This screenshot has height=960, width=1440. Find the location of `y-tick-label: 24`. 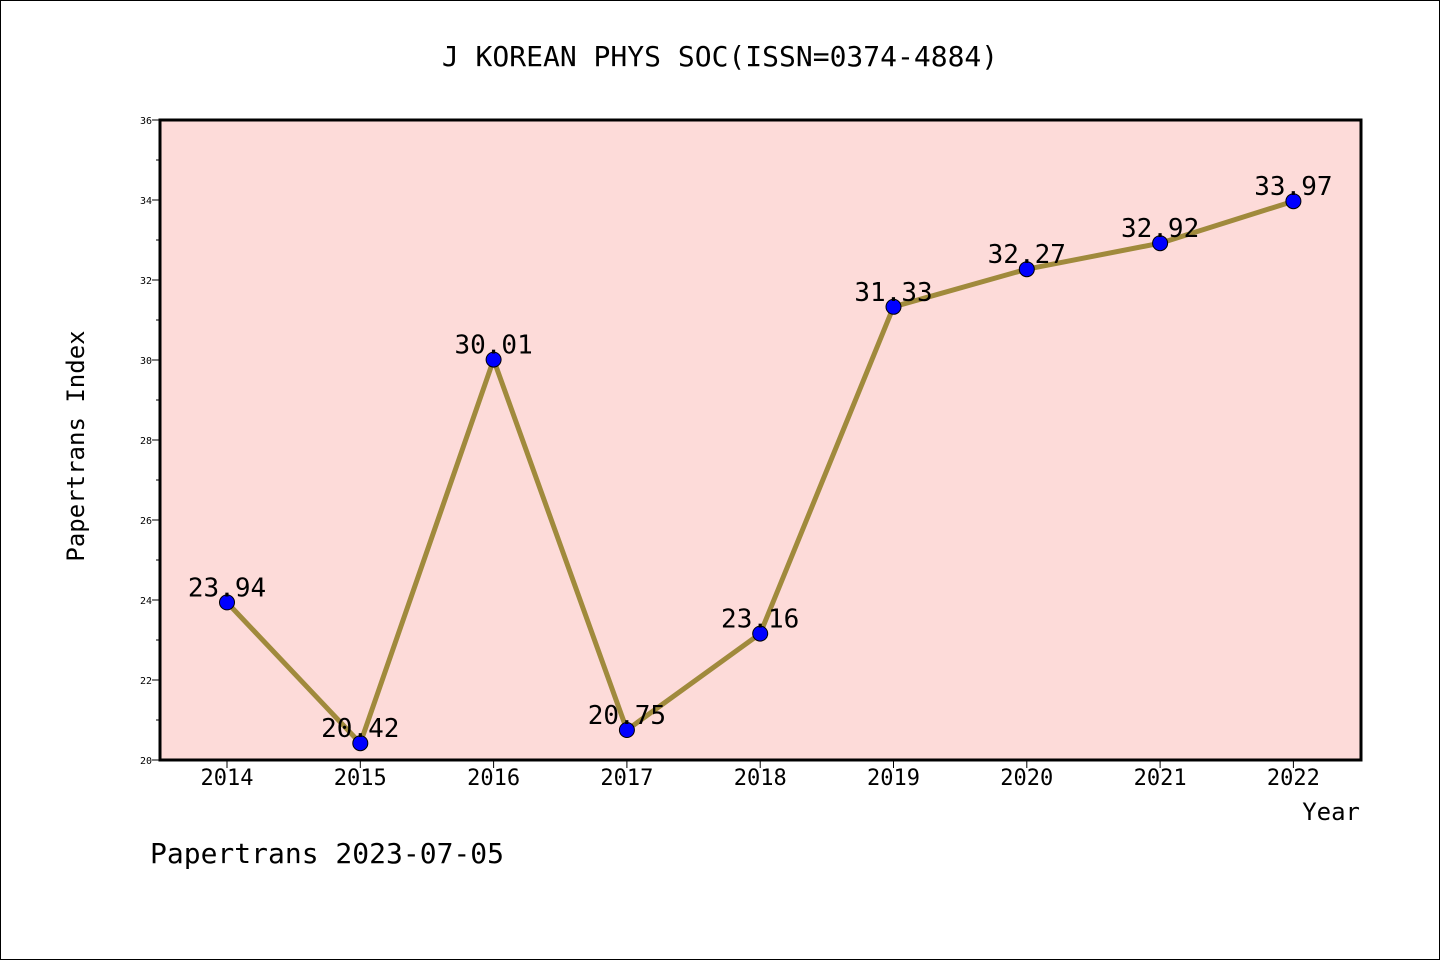

y-tick-label: 24 is located at coordinates (146, 601).